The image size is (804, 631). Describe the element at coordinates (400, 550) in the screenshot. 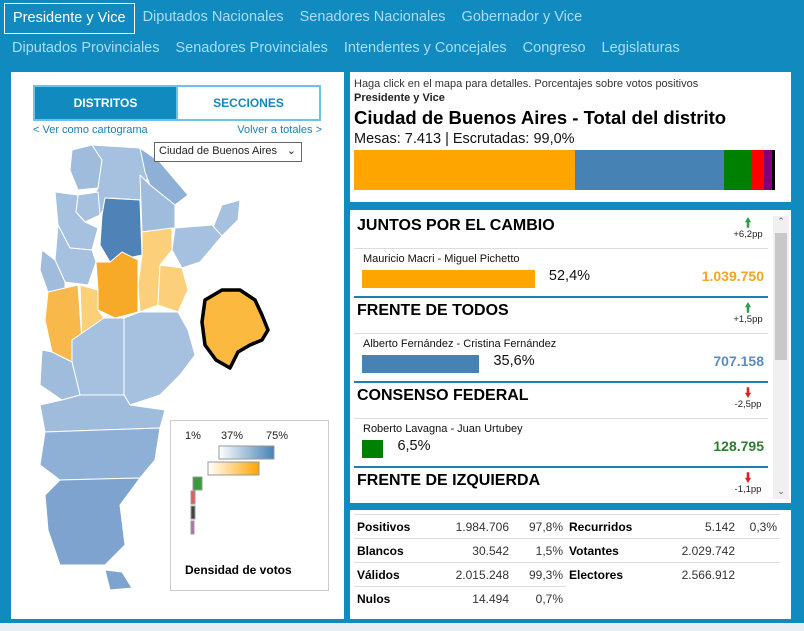

I see `label: Blancos` at that location.